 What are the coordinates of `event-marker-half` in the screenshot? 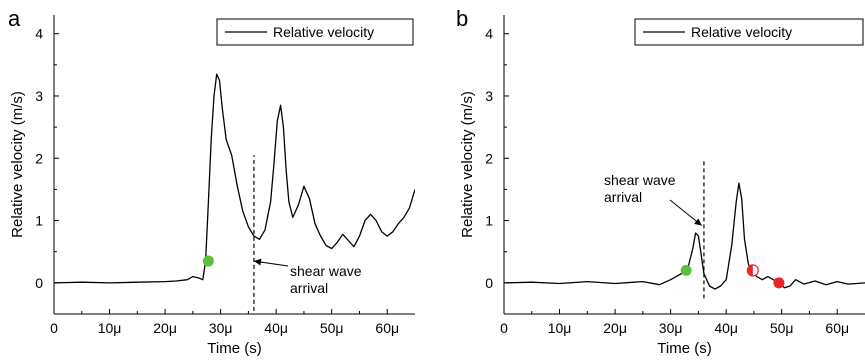 It's located at (752, 270).